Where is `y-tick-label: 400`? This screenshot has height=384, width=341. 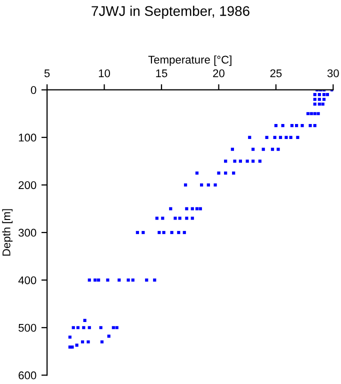 y-tick-label: 400 is located at coordinates (27, 280).